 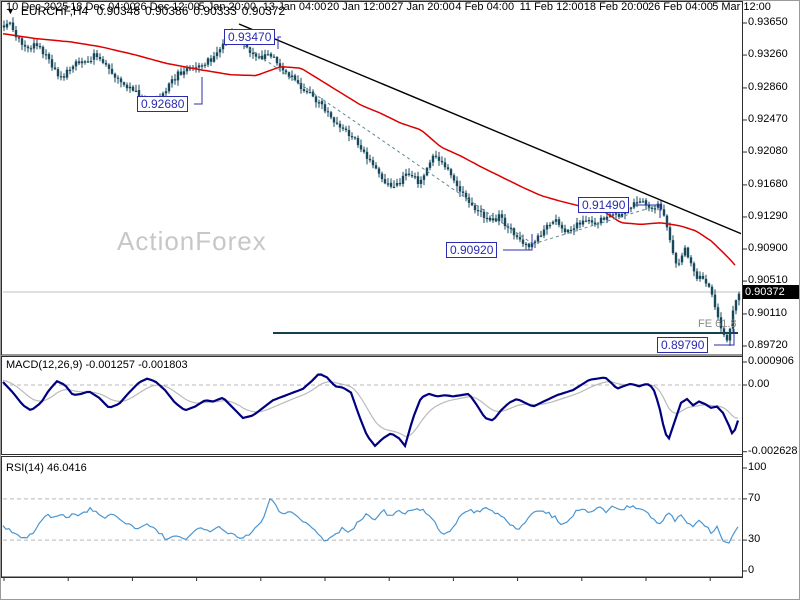 What do you see at coordinates (680, 7) in the screenshot?
I see `date-axis-label: 26 Feb 04:00` at bounding box center [680, 7].